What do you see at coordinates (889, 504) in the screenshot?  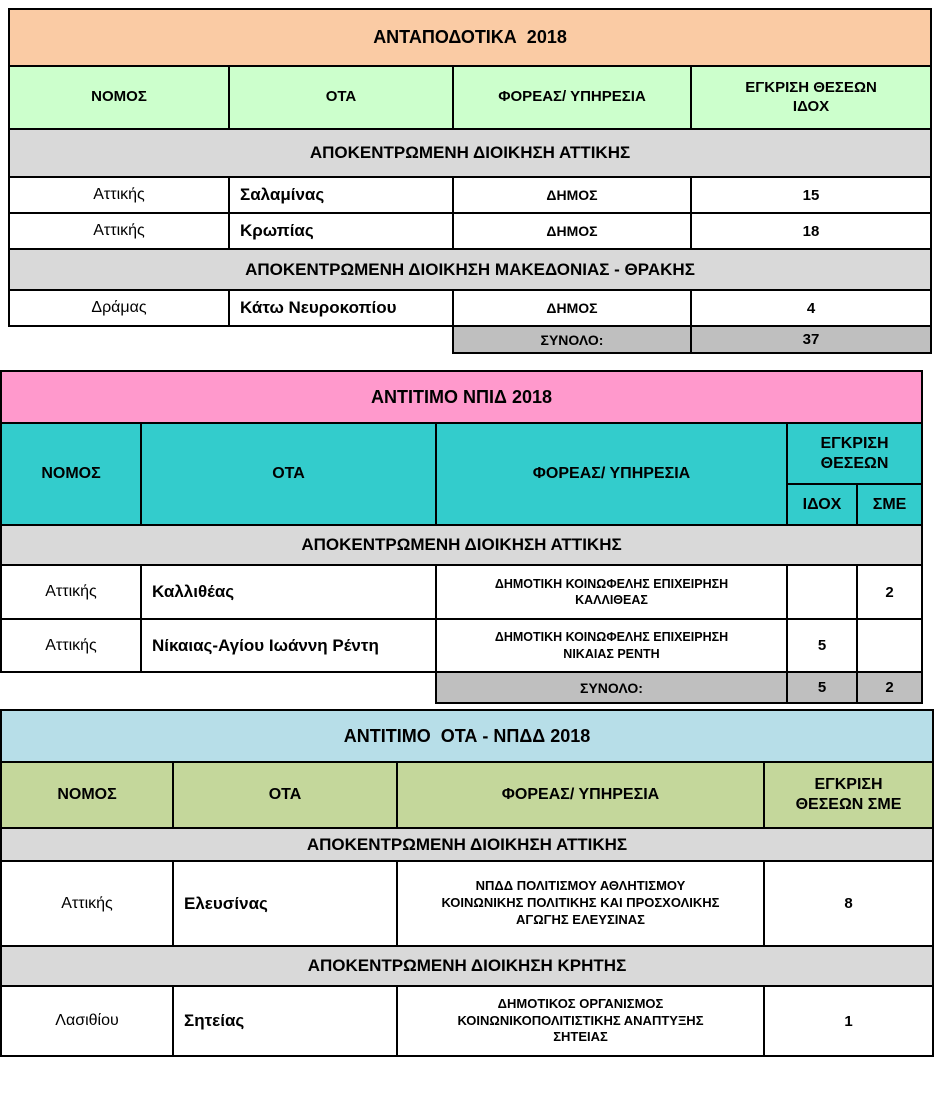 I see `header-sme: ΣΜΕ` at bounding box center [889, 504].